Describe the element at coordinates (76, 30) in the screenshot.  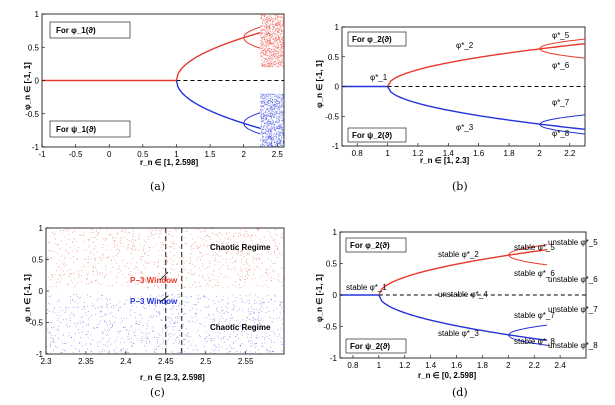
I see `panel-a-label-1: For φ_1(ϑ)` at that location.